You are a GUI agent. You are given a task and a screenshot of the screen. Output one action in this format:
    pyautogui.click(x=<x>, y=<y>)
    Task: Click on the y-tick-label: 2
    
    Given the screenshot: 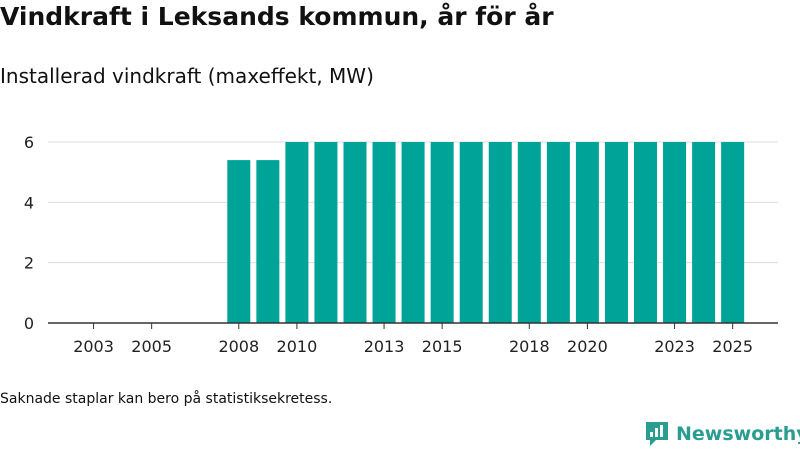 What is the action you would take?
    pyautogui.click(x=29, y=263)
    